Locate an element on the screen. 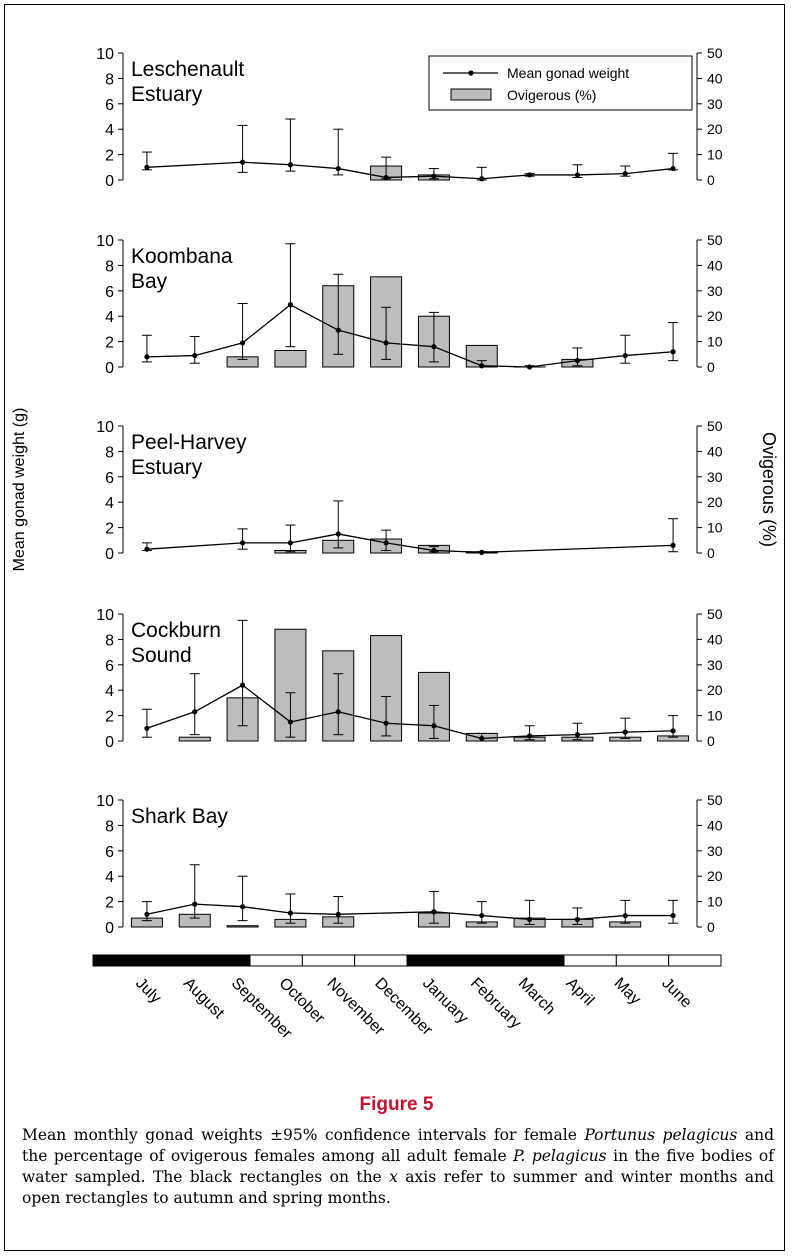 This screenshot has width=793, height=1256. legend-bar-label: Ovigerous (%) is located at coordinates (551, 95).